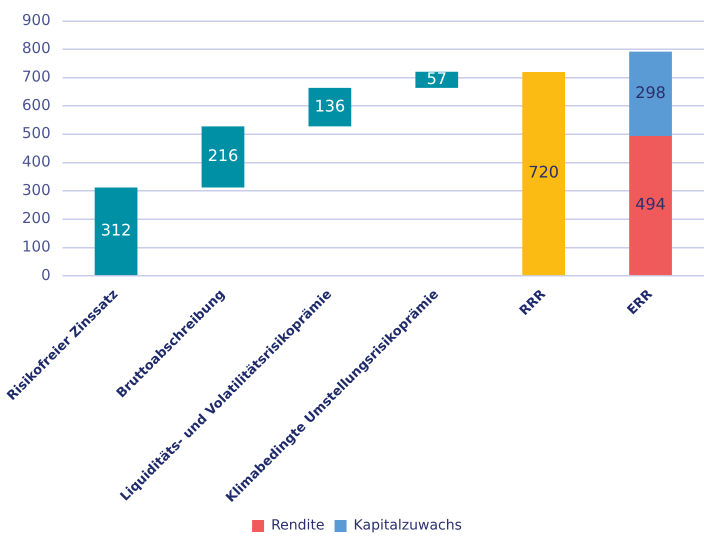  What do you see at coordinates (36, 246) in the screenshot?
I see `y-tick-label: 100` at bounding box center [36, 246].